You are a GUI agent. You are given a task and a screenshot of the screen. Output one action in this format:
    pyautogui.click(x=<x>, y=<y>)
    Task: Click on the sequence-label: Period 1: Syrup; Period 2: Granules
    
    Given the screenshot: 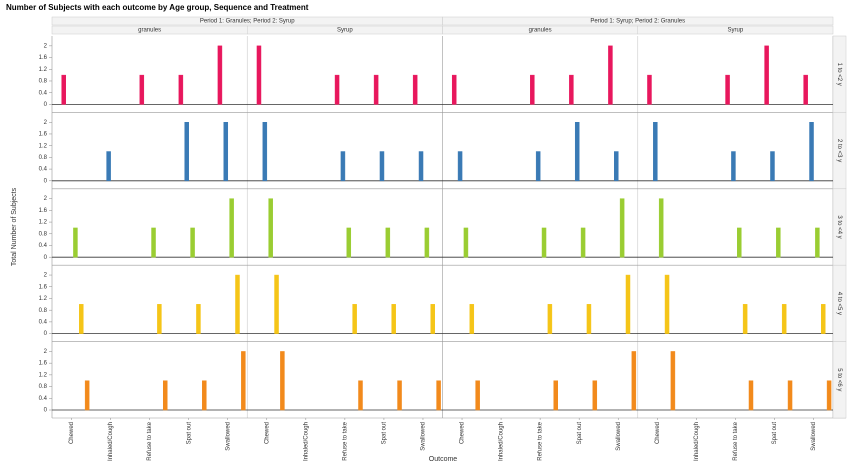 What is the action you would take?
    pyautogui.click(x=637, y=22)
    